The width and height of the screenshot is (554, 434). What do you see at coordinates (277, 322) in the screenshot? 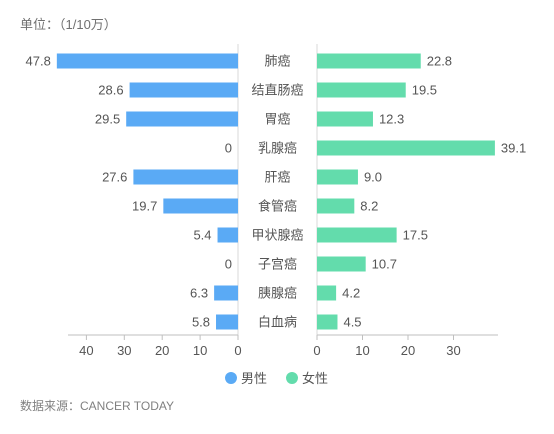
I see `category-label: 白血病` at bounding box center [277, 322].